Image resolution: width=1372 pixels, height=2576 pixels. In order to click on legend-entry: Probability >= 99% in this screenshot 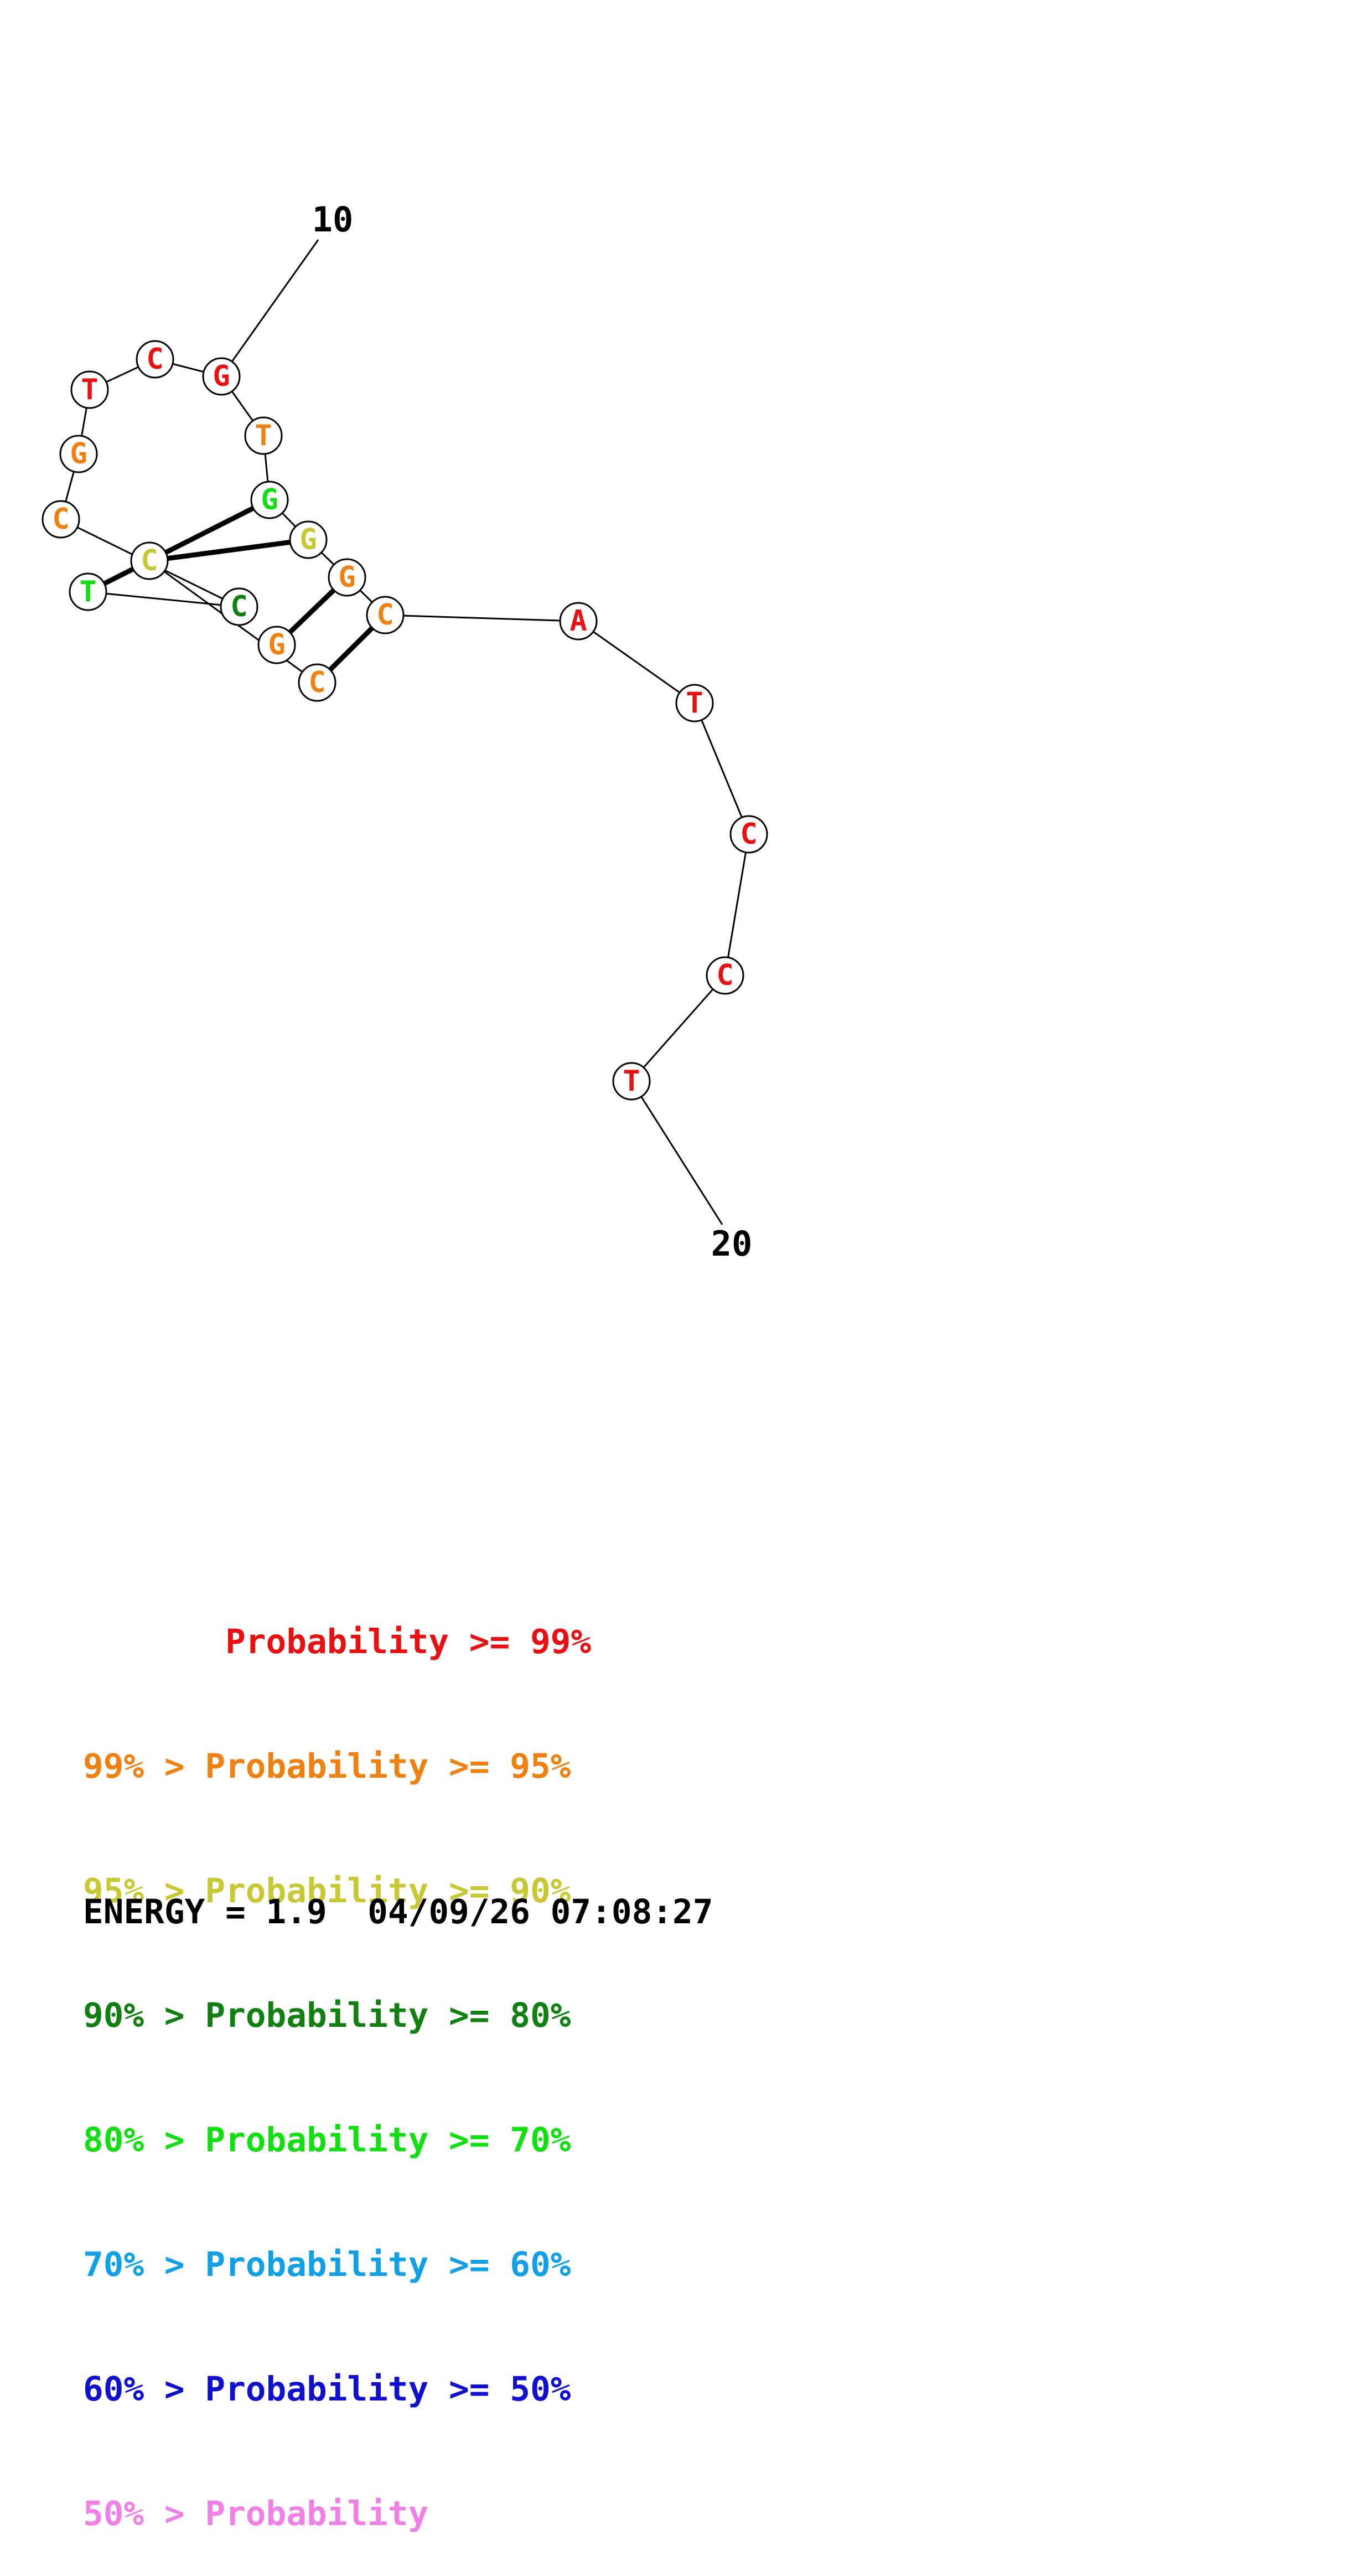, I will do `click(337, 1641)`.